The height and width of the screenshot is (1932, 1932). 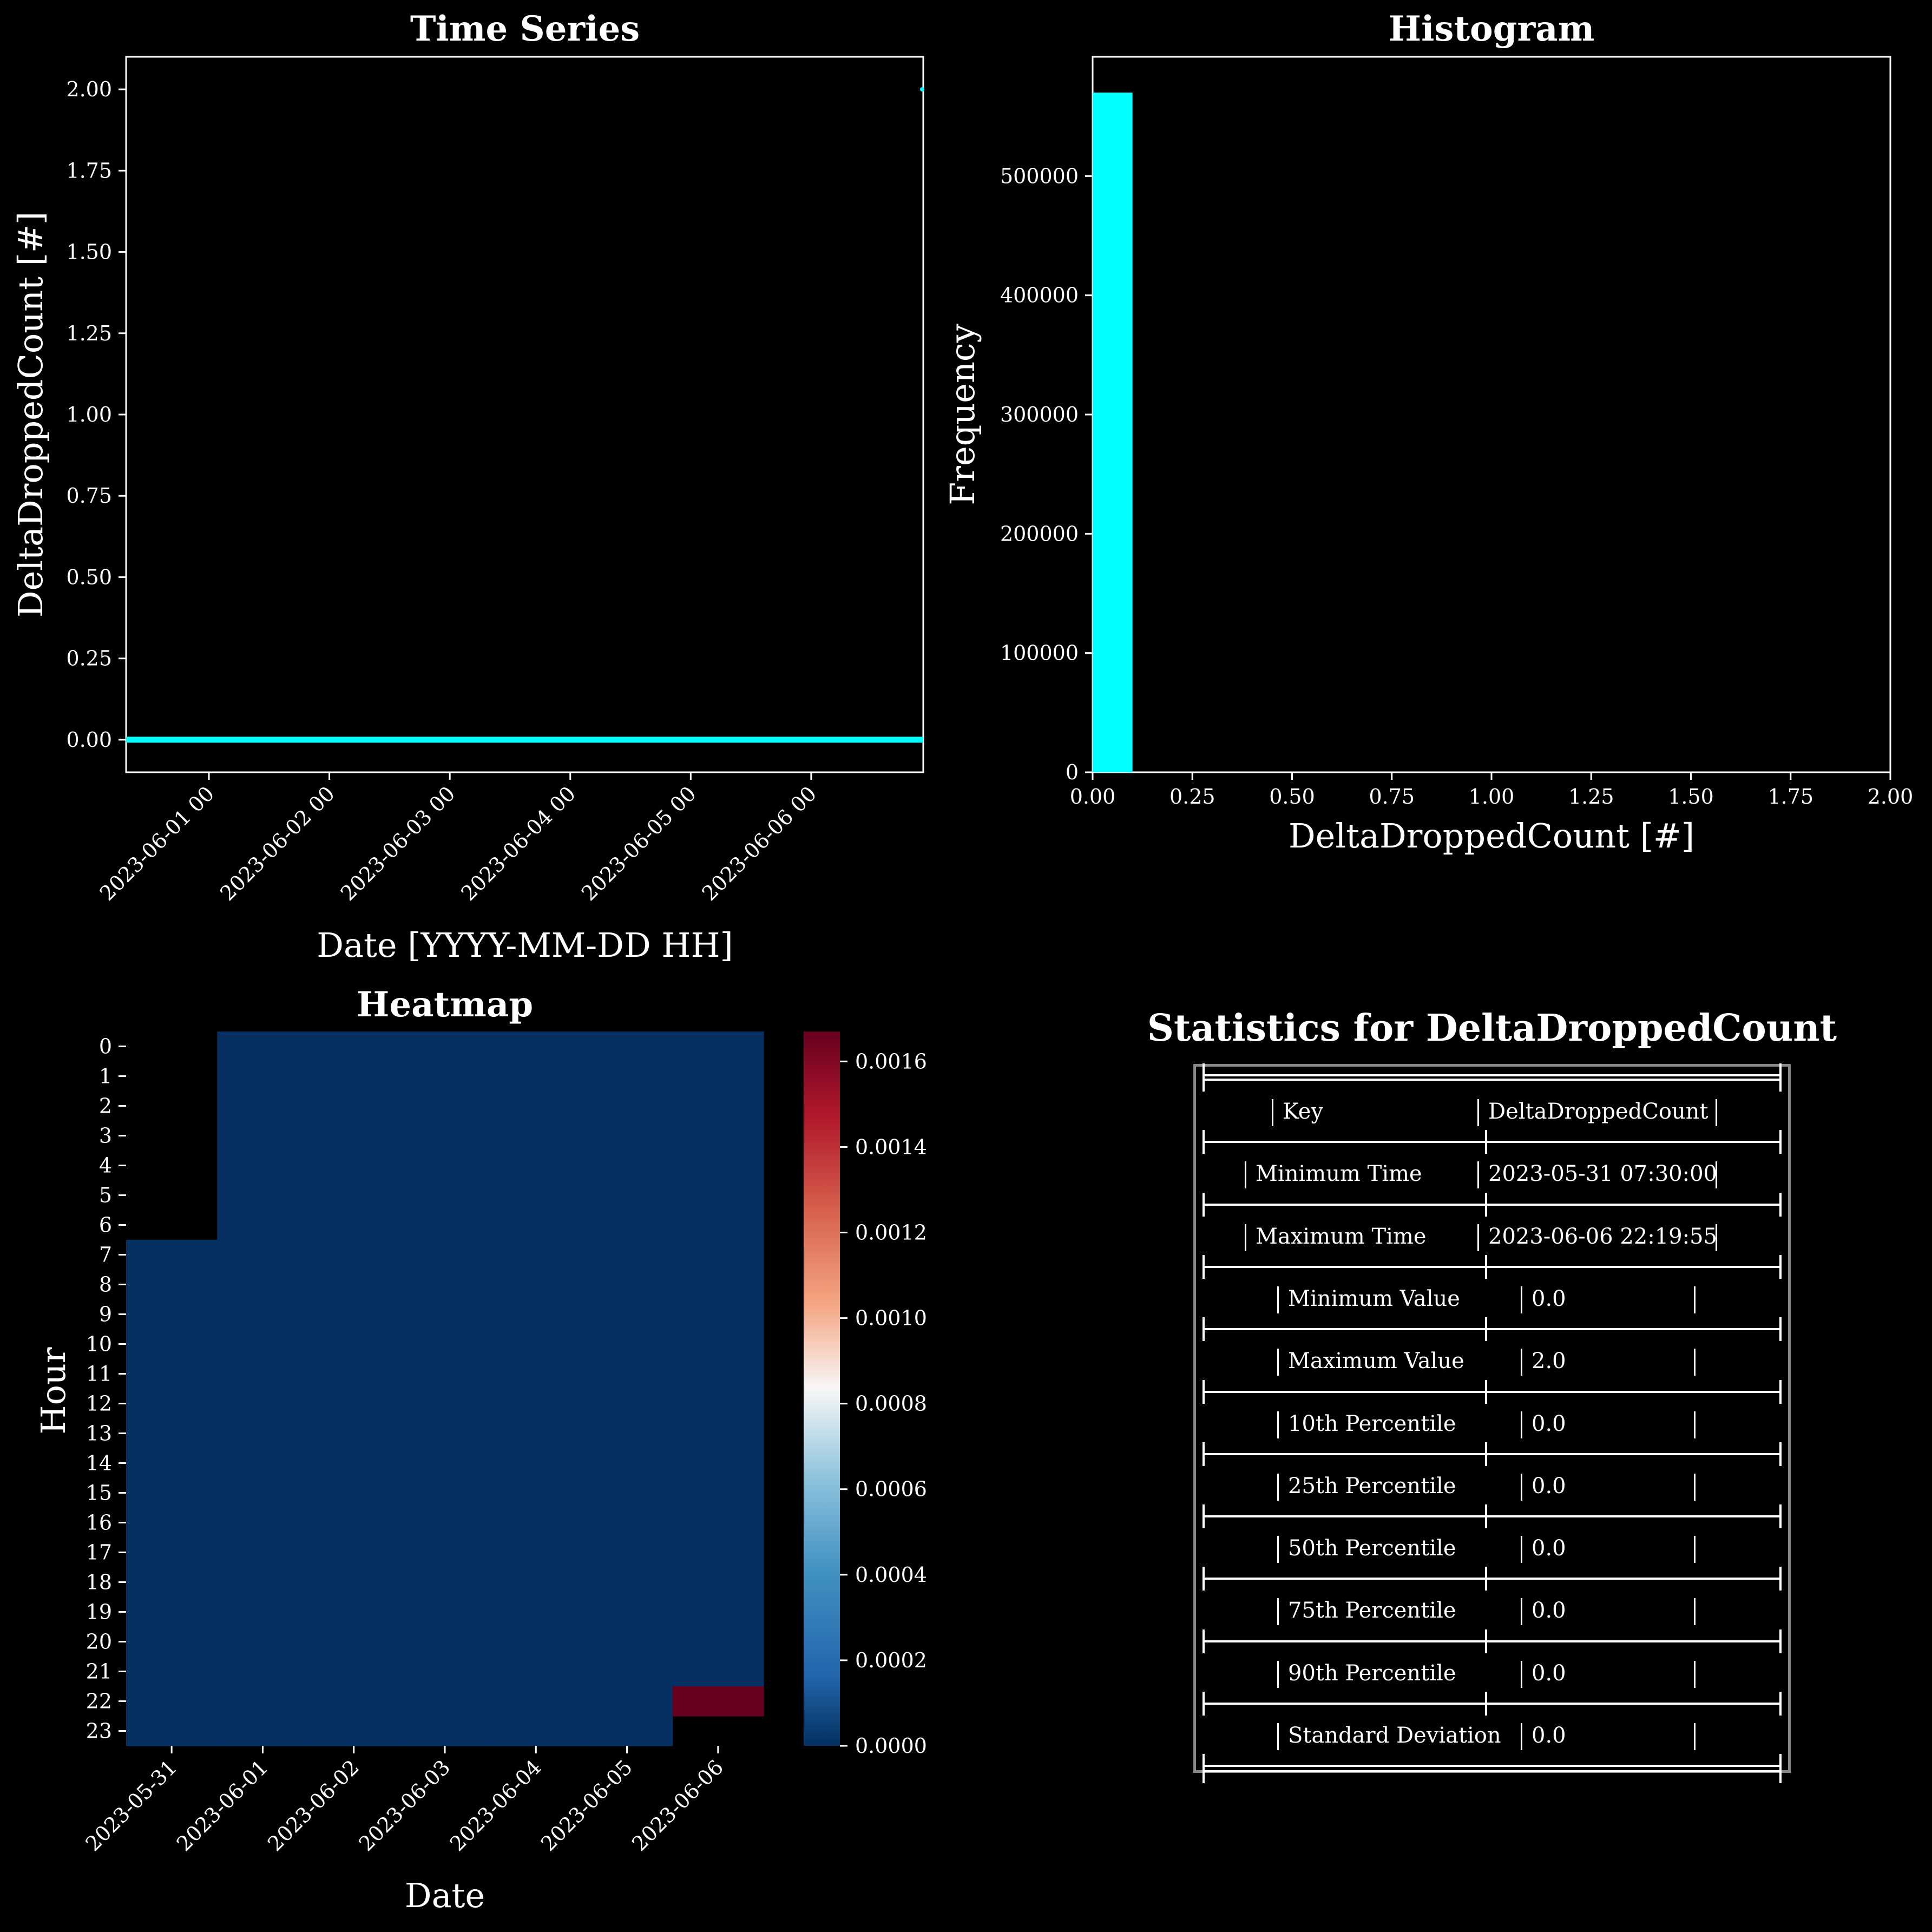 I want to click on histogram-ytick-label: 0, so click(x=1072, y=772).